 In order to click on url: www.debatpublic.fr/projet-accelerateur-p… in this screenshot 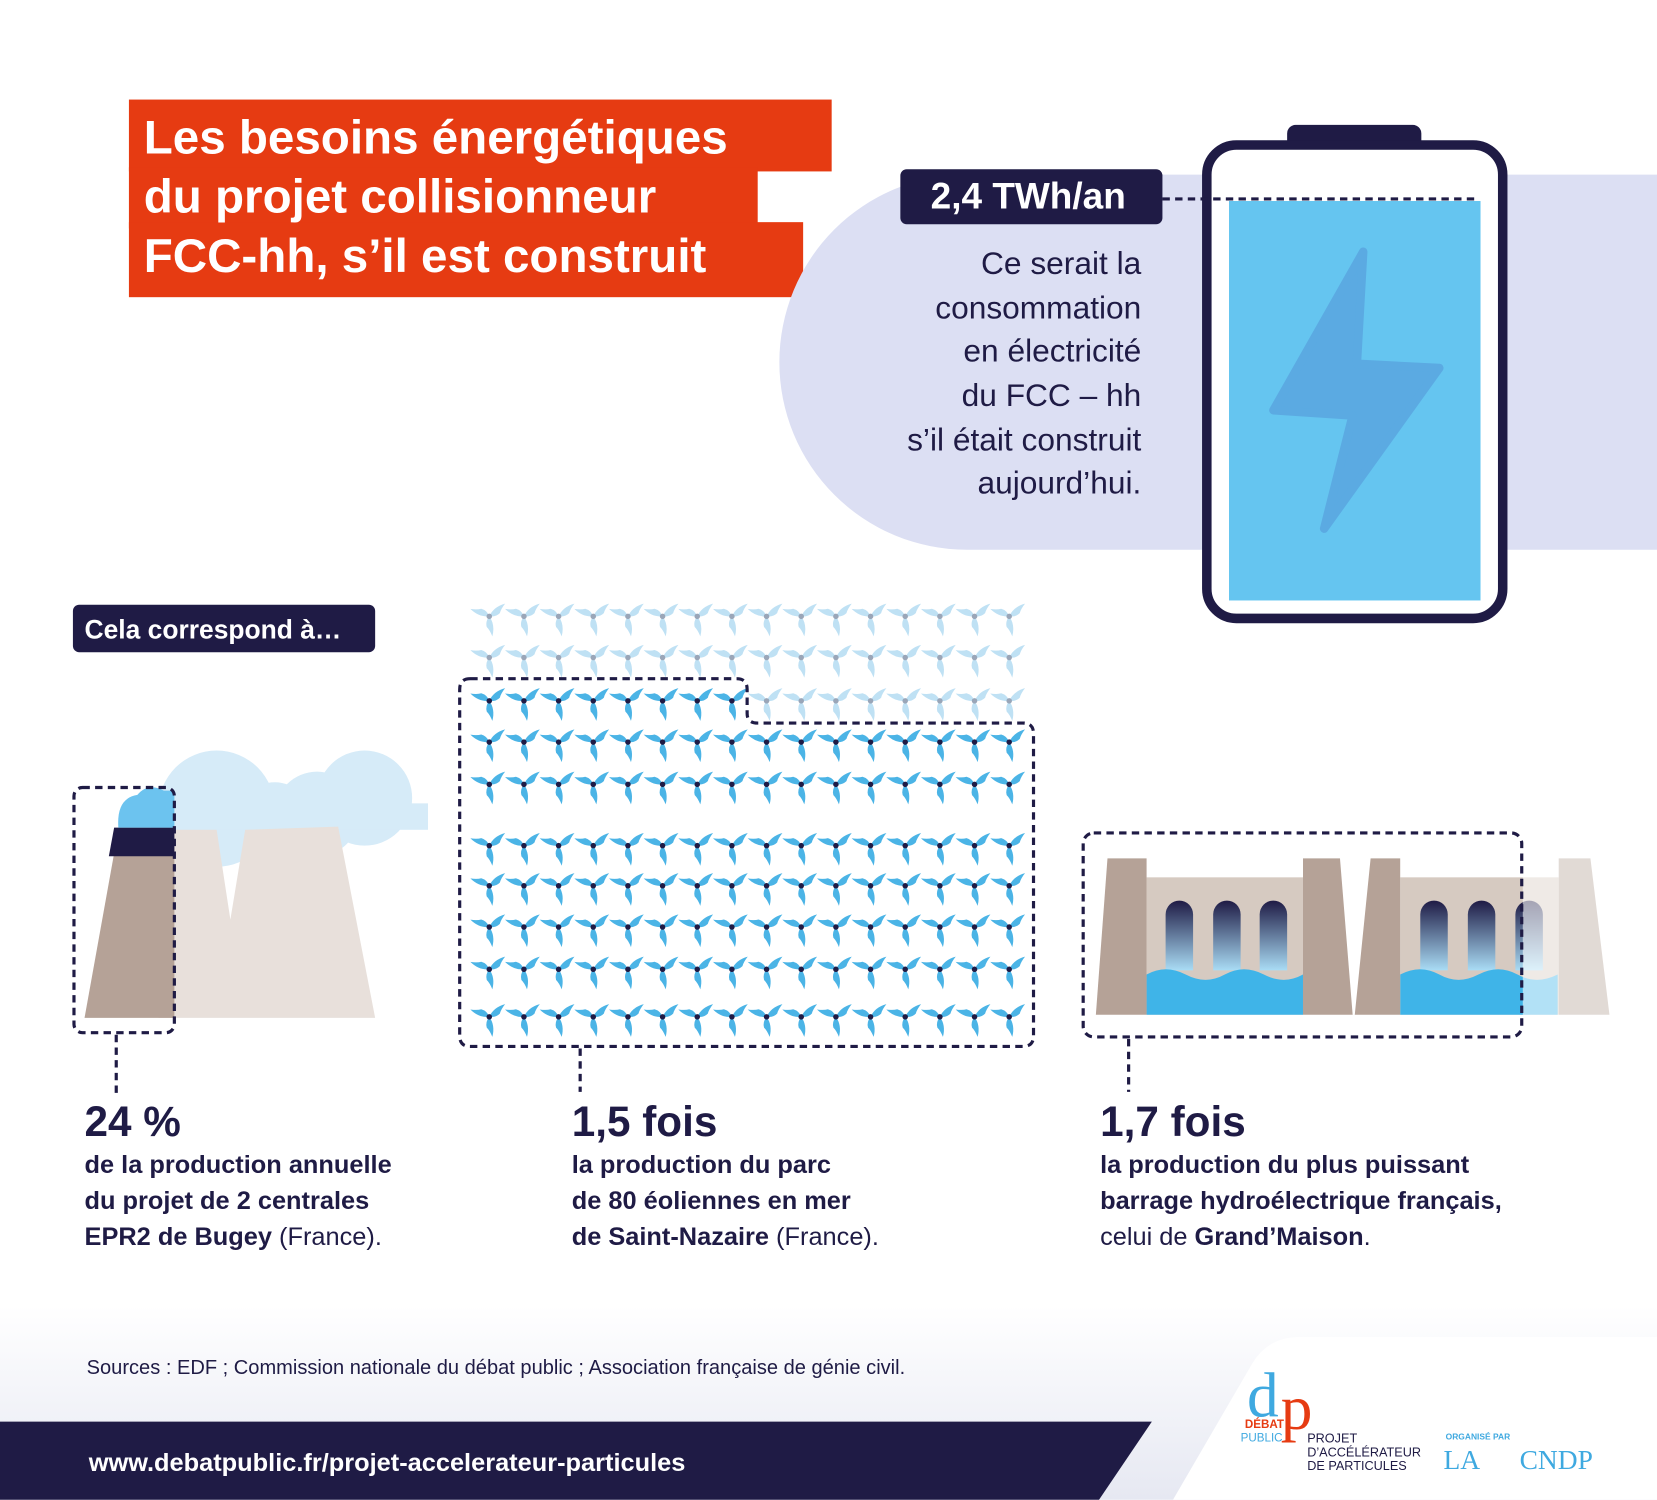, I will do `click(387, 1463)`.